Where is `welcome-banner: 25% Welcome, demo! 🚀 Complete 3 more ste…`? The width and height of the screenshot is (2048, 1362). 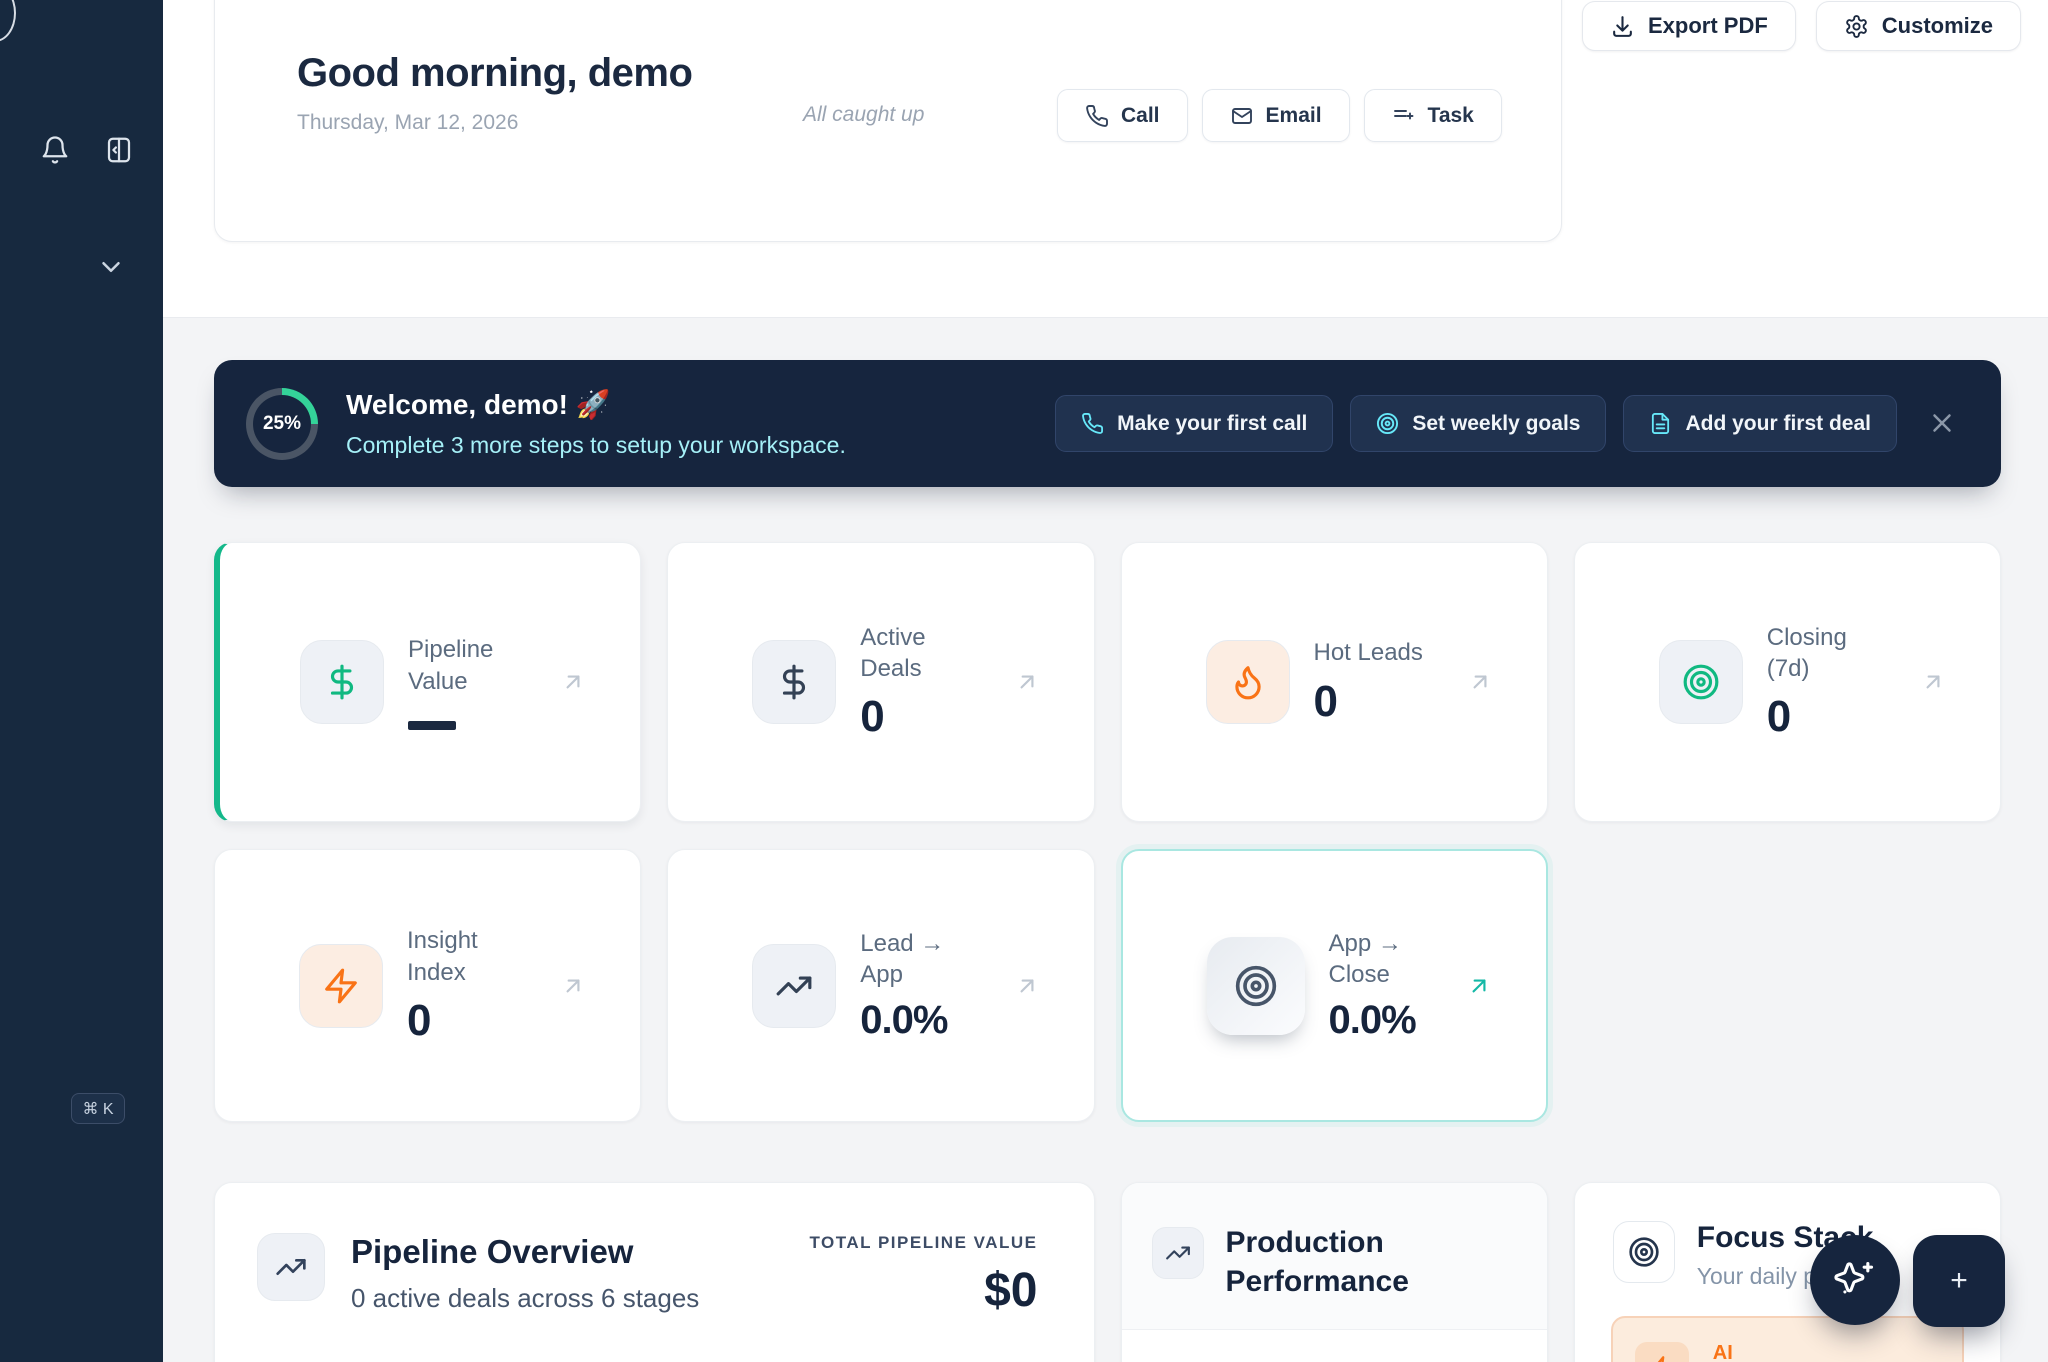
welcome-banner: 25% Welcome, demo! 🚀 Complete 3 more ste… is located at coordinates (1107, 423).